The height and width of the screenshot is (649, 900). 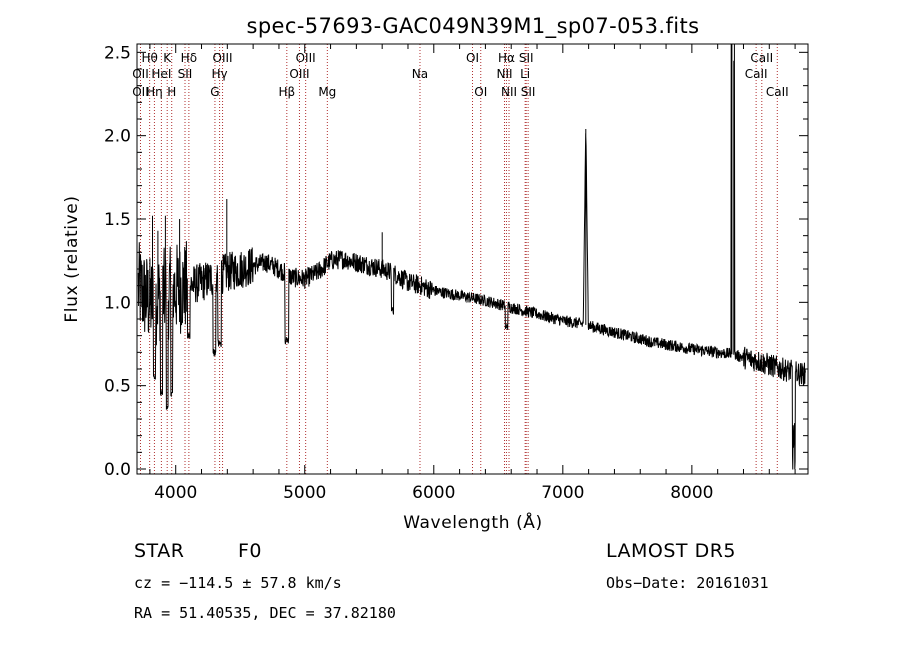 What do you see at coordinates (117, 53) in the screenshot?
I see `y-tick-label: 2.5` at bounding box center [117, 53].